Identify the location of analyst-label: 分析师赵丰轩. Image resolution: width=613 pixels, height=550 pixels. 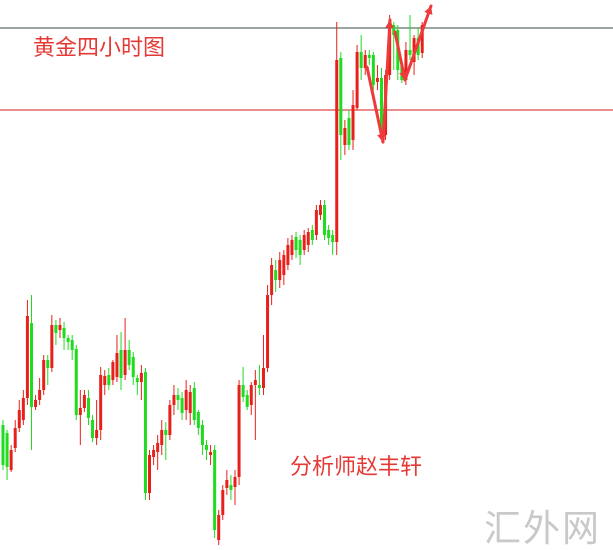
(356, 467).